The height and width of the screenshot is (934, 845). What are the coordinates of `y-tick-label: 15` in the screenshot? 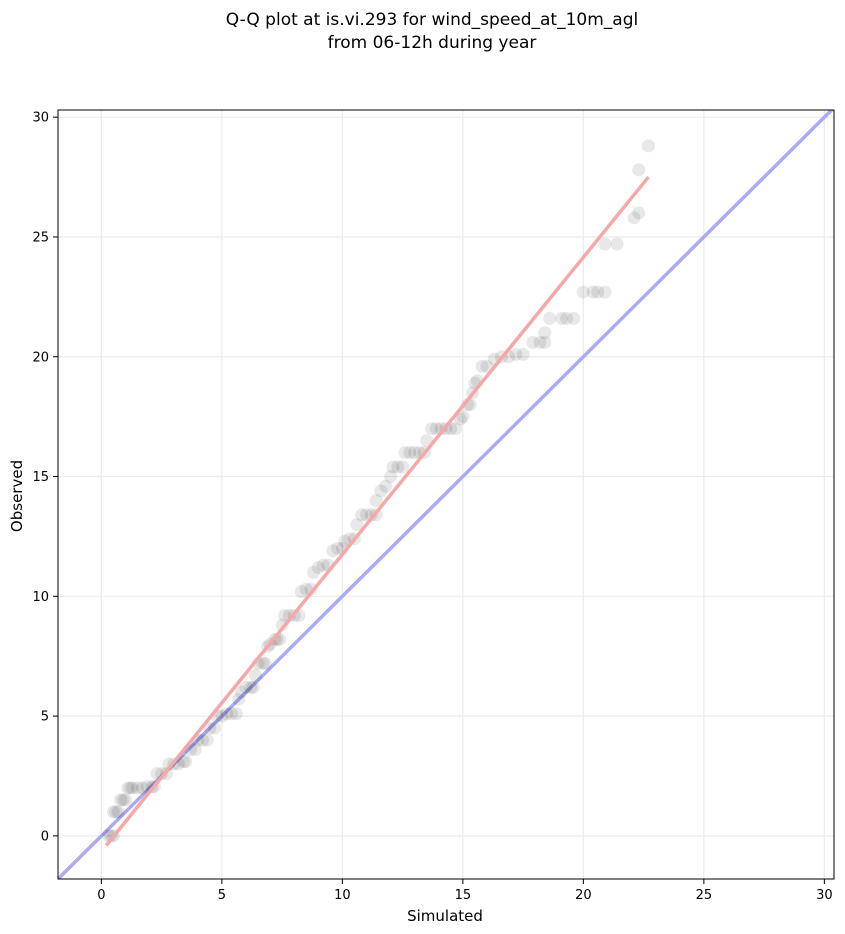 It's located at (40, 477).